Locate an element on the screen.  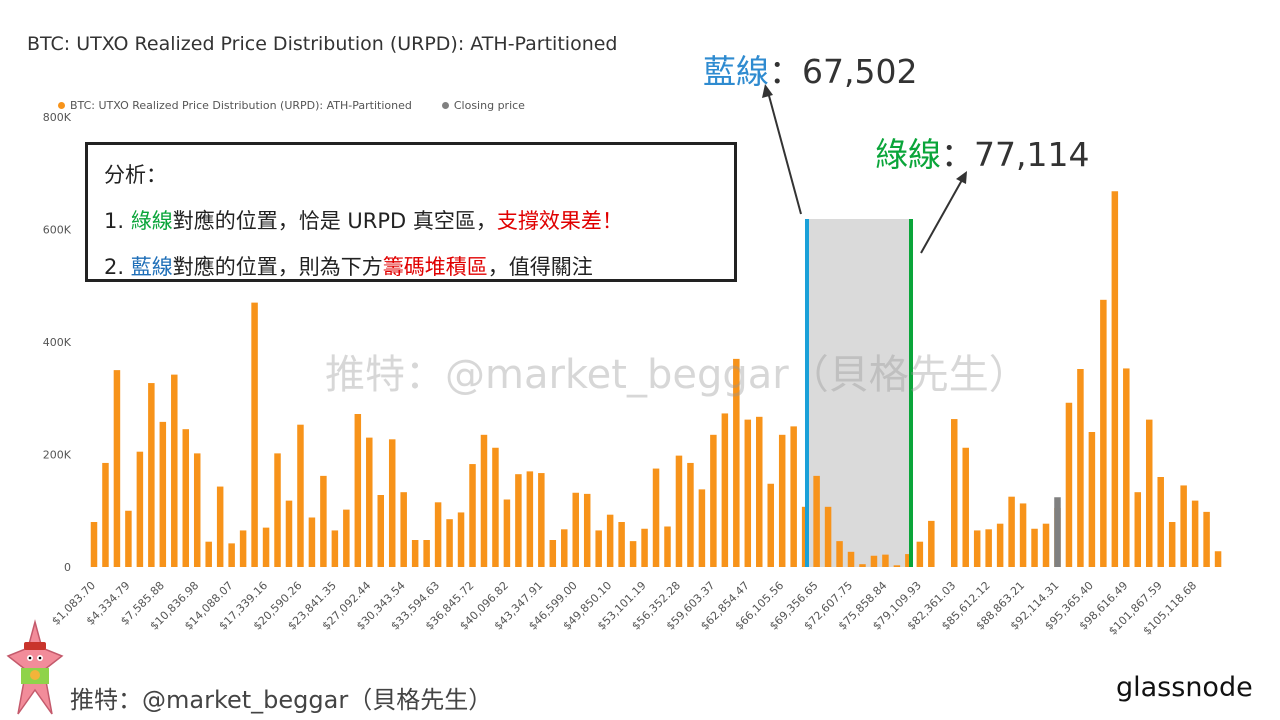
y-tick-label-4: 800K is located at coordinates (57, 117).